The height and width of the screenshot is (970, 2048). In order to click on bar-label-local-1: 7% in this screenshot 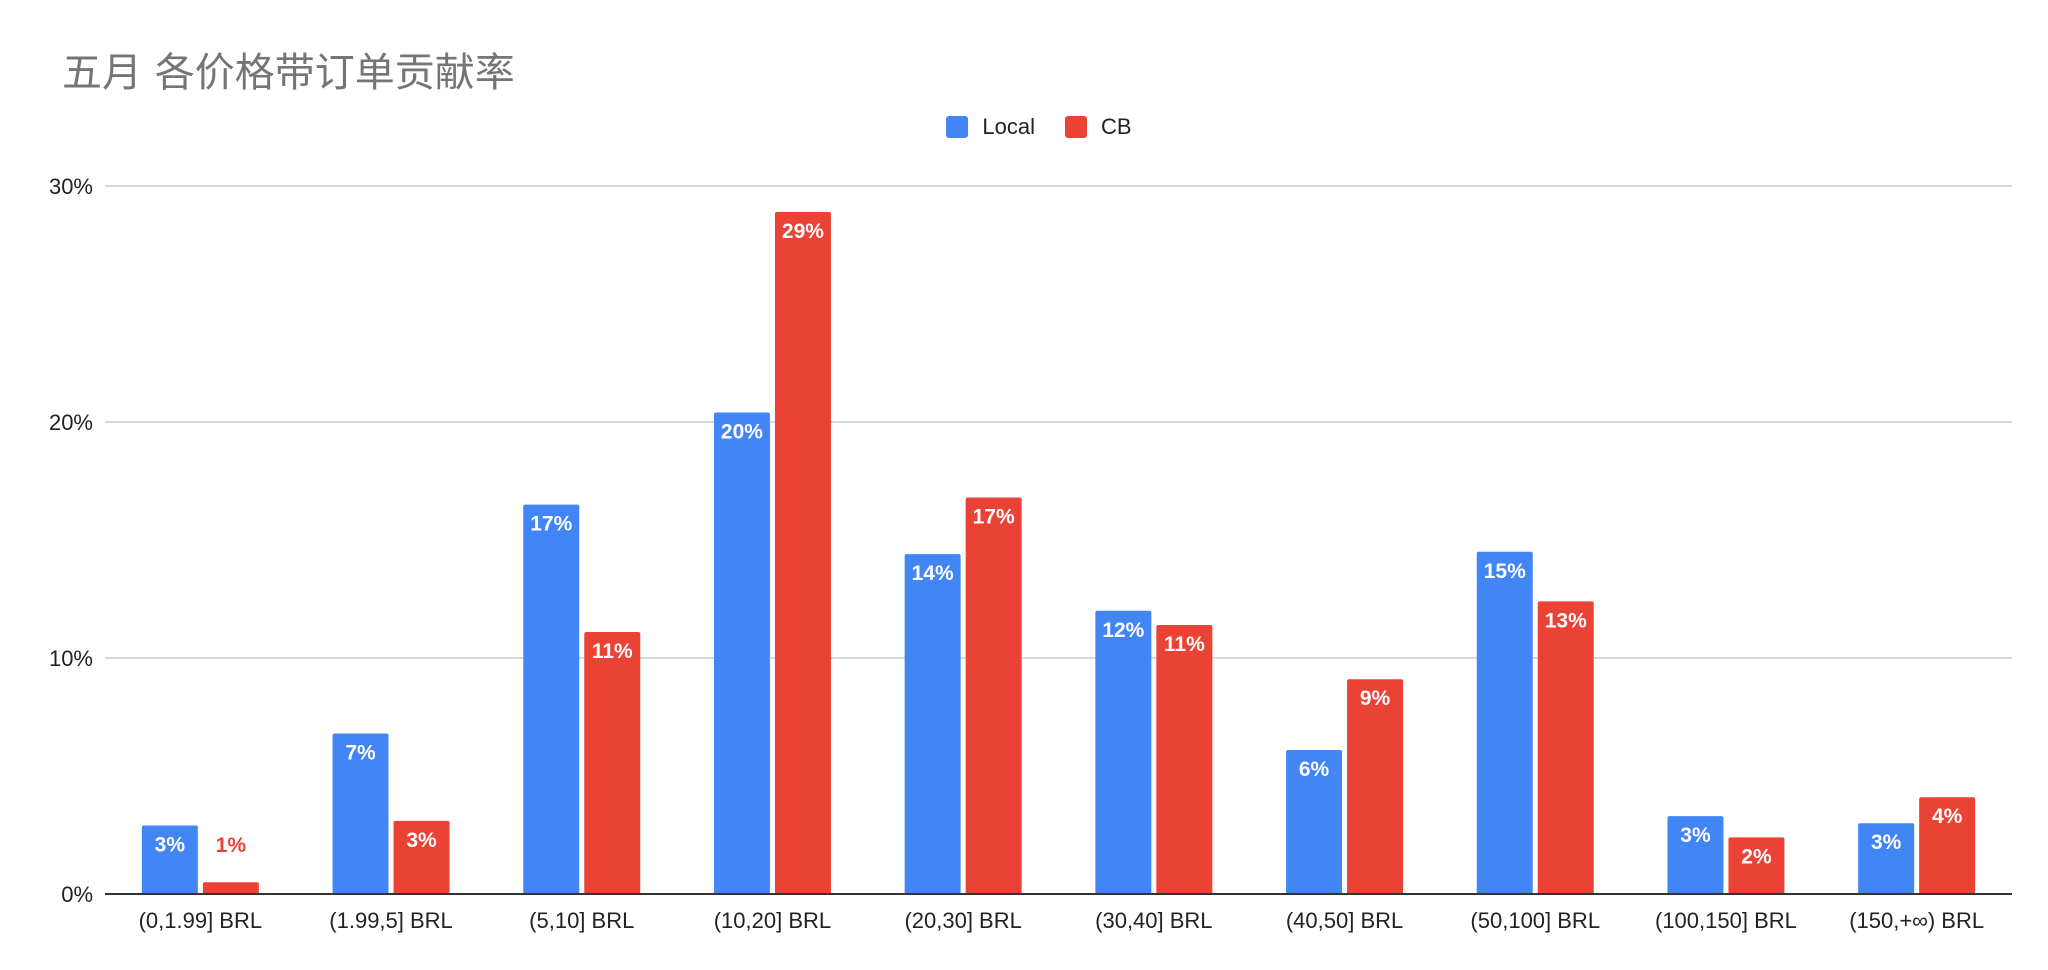, I will do `click(360, 753)`.